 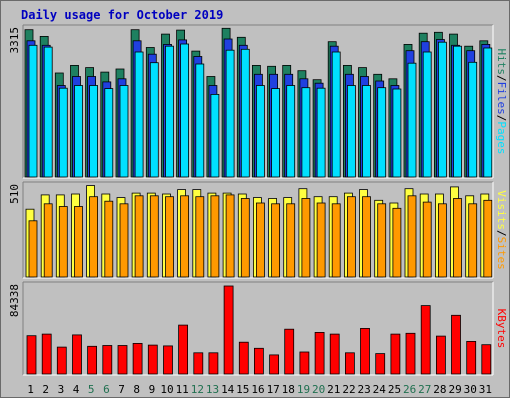 What do you see at coordinates (257, 389) in the screenshot?
I see `day-label-16: 16` at bounding box center [257, 389].